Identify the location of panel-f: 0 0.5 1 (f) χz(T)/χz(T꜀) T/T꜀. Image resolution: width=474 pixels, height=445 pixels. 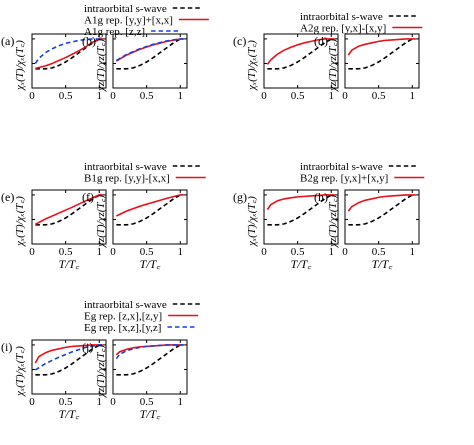
(135, 230).